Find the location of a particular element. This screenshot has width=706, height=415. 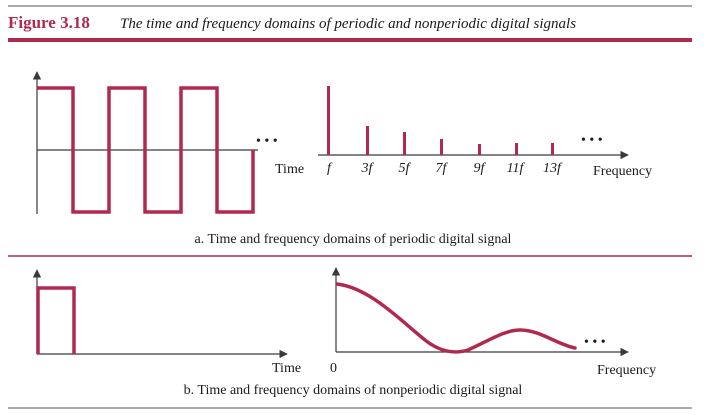

harmonic-bar-f is located at coordinates (328, 120).